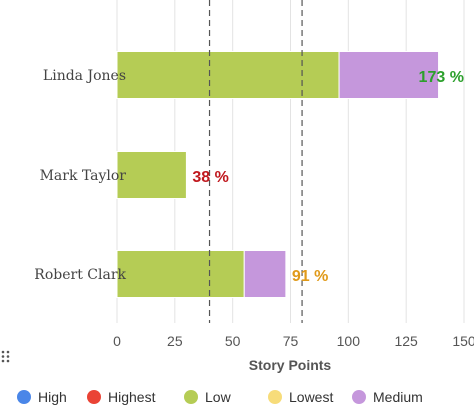 The image size is (474, 419). I want to click on legend-label: Lowest, so click(311, 397).